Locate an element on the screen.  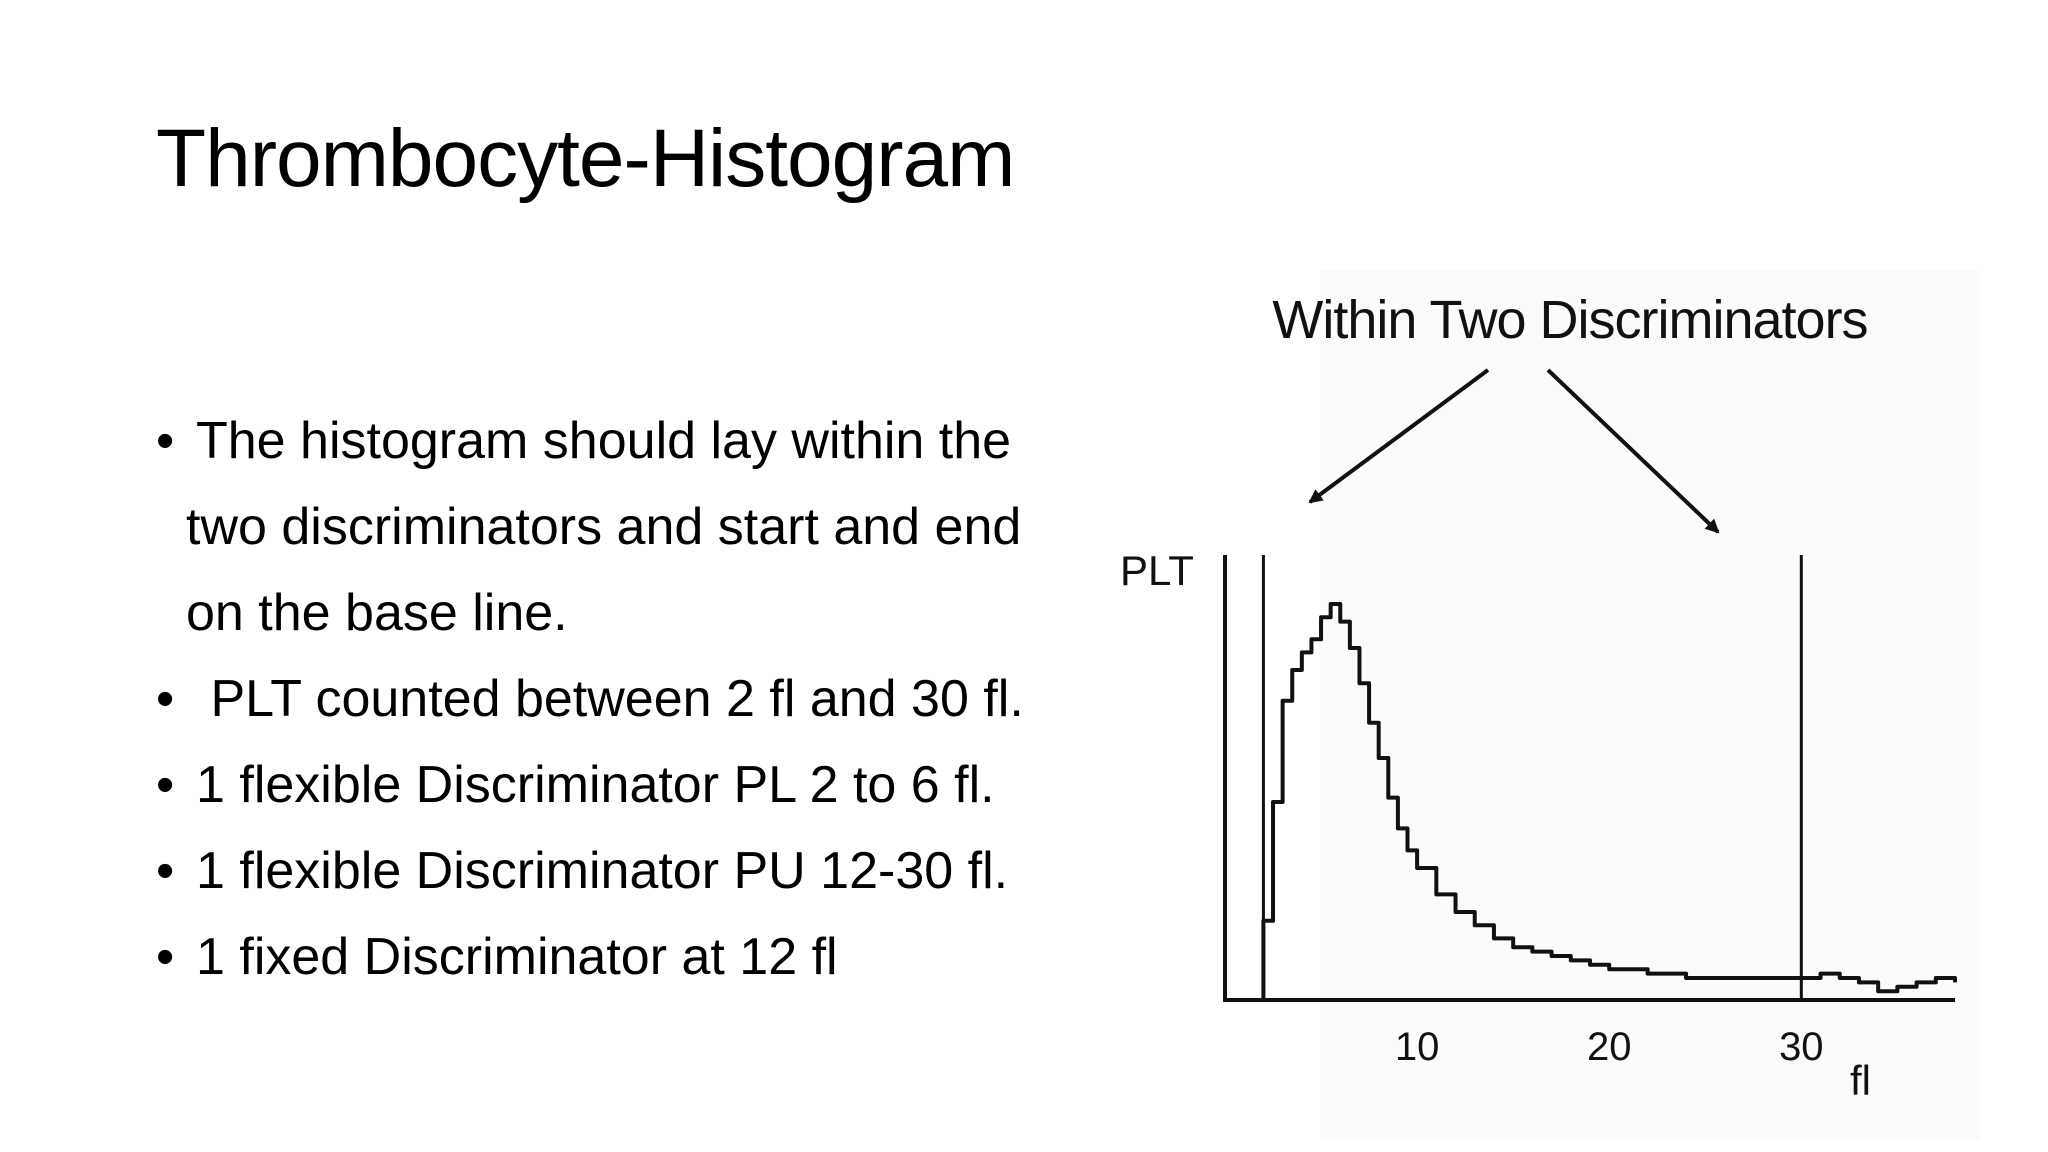
bullet-text-line: 1 fixed Discriminator at 12 fl is located at coordinates (517, 957).